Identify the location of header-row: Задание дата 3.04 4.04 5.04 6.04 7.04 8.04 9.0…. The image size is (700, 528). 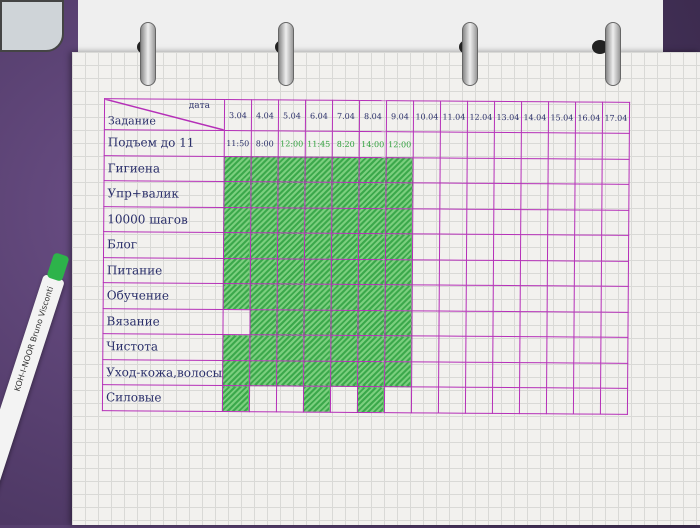
(367, 116).